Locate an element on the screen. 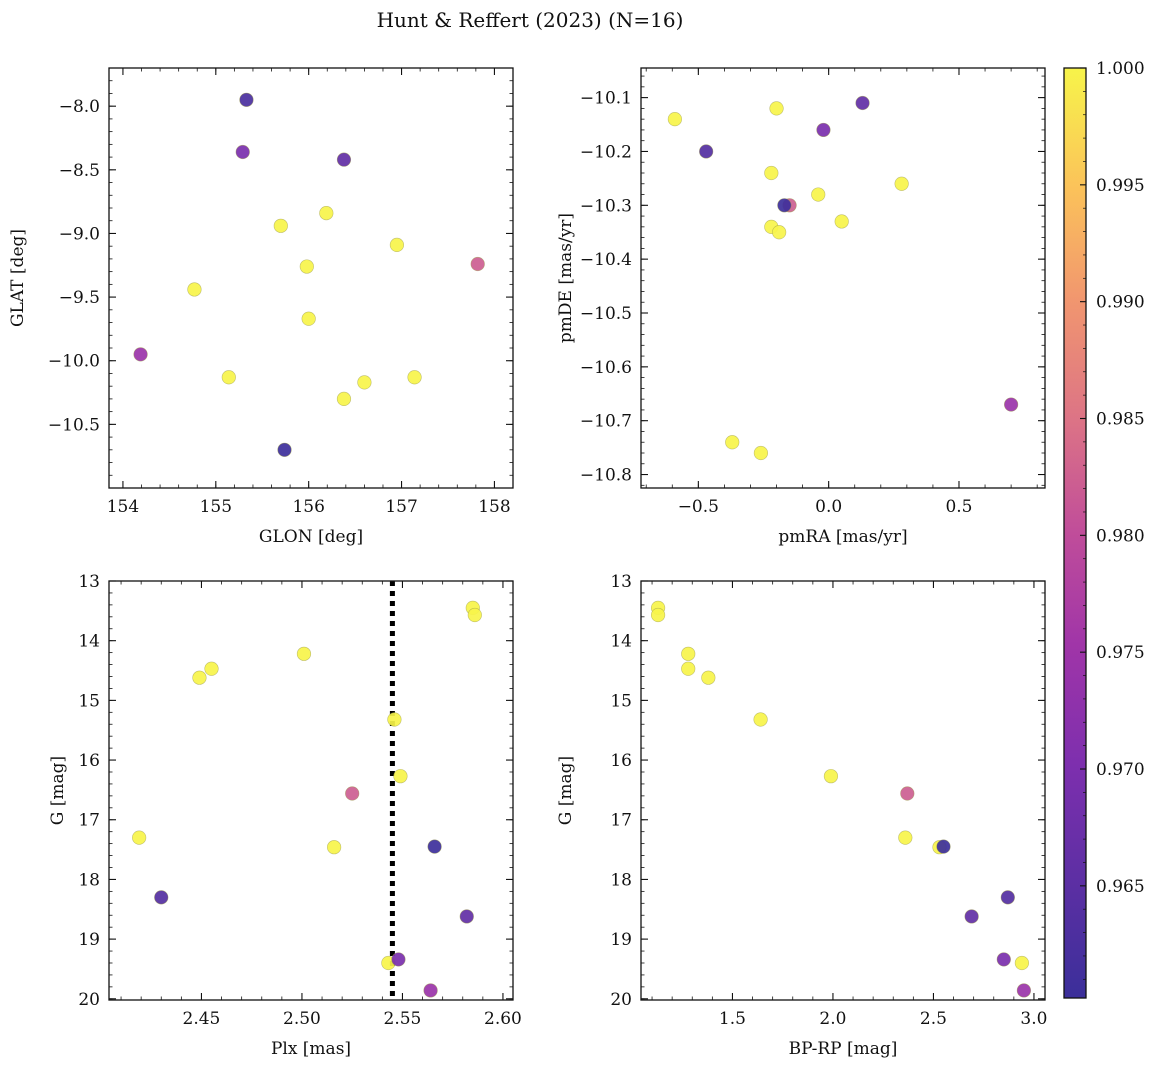 This screenshot has width=1161, height=1067. colorbar-tick-label: 0.965 is located at coordinates (1120, 887).